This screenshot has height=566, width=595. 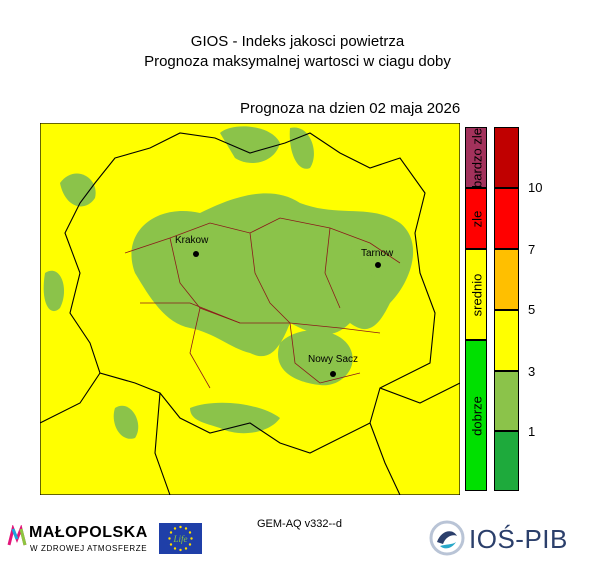 I want to click on legend-bad: zle, so click(x=476, y=218).